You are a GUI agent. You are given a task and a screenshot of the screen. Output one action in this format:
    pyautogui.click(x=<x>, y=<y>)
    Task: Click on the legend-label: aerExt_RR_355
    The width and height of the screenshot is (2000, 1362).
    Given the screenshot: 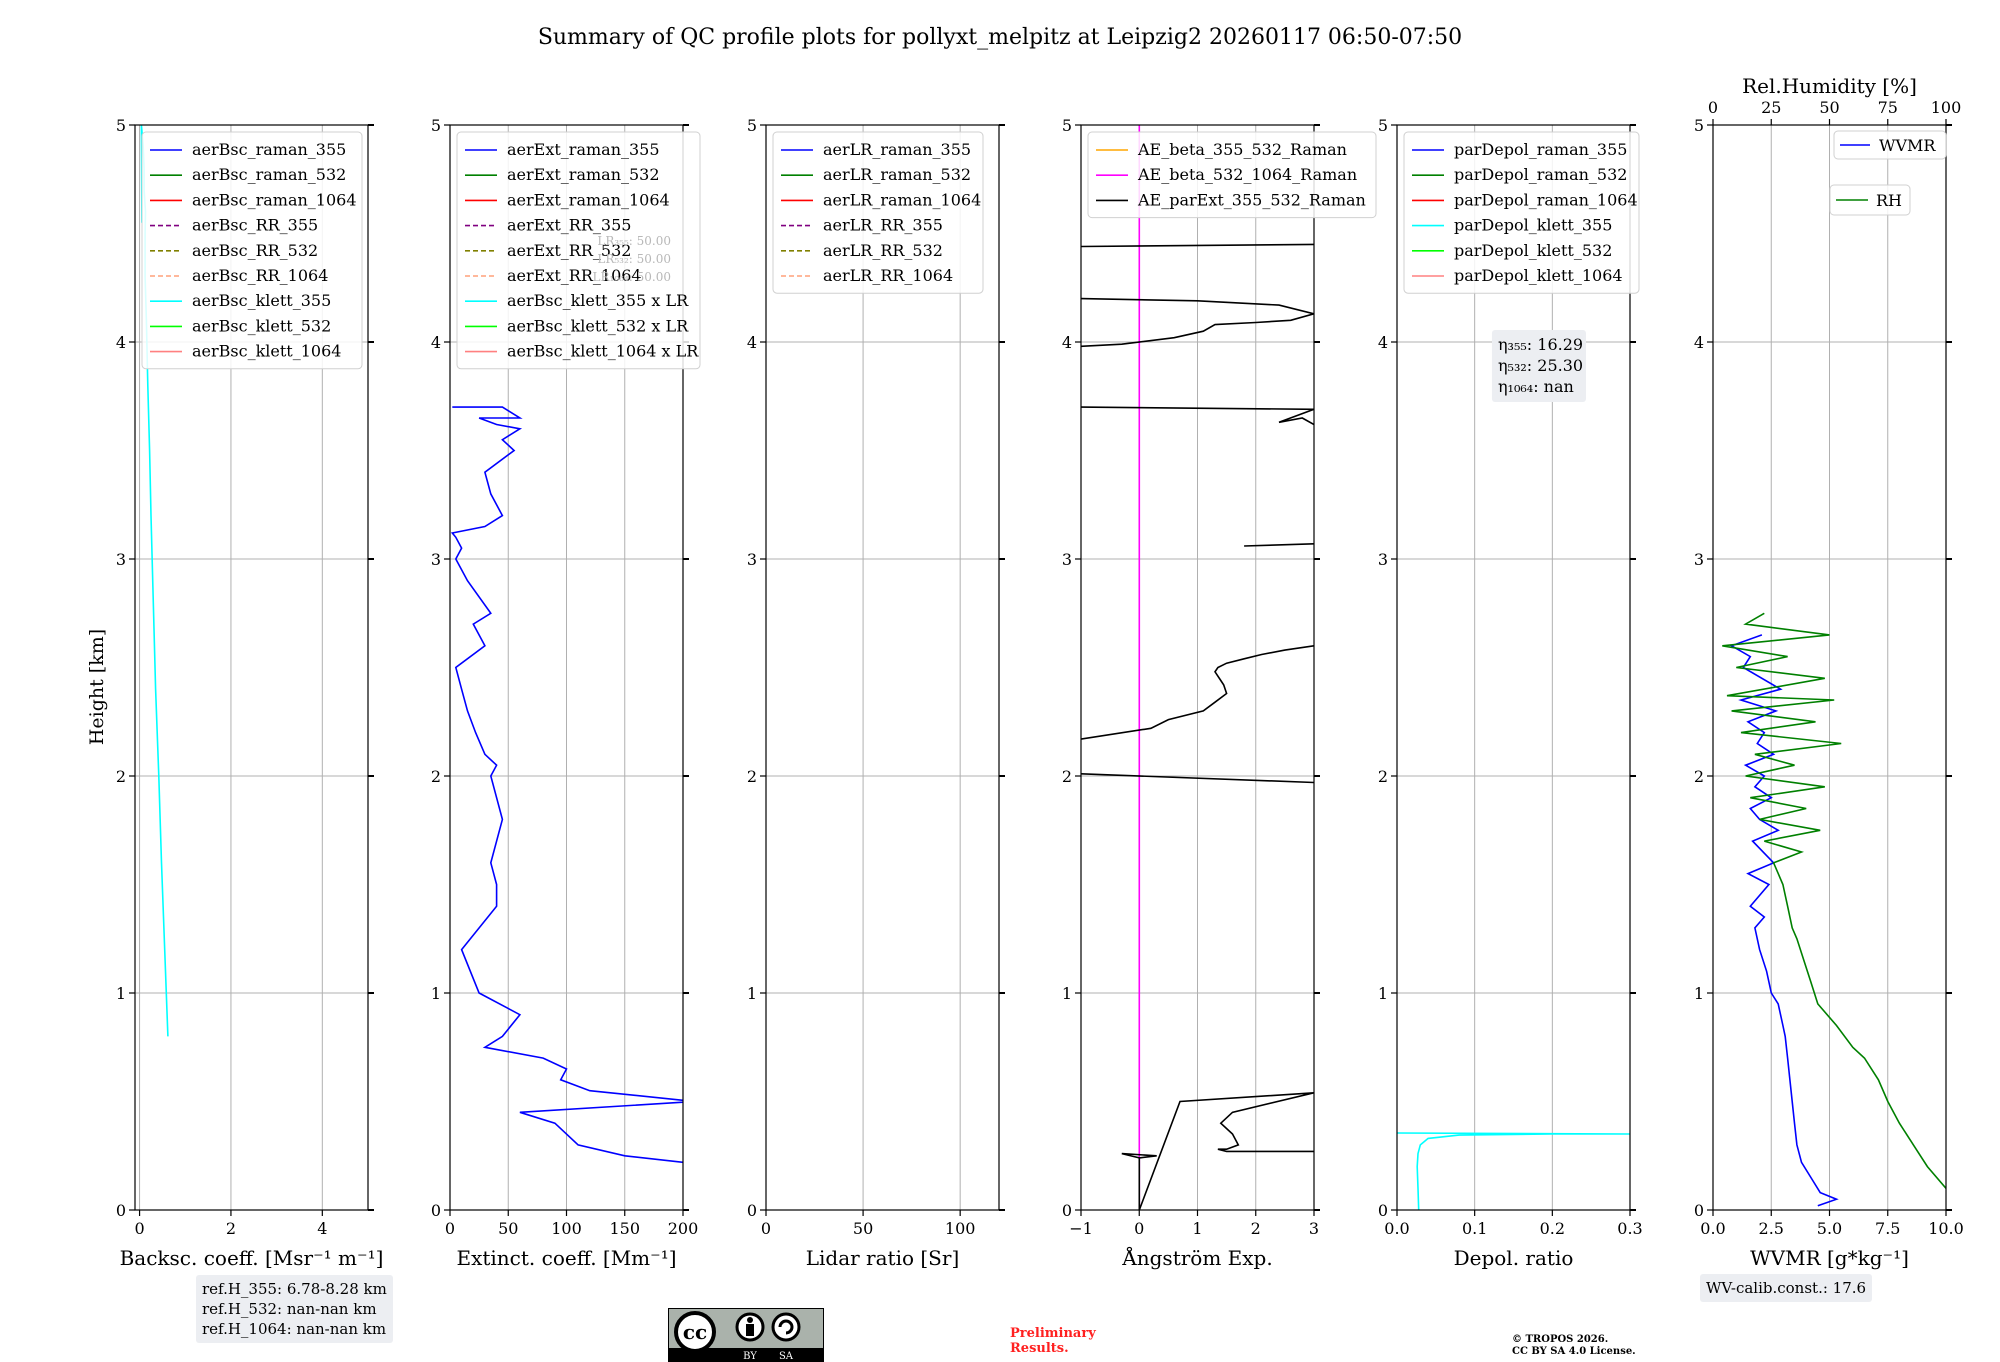 What is the action you would take?
    pyautogui.click(x=569, y=225)
    